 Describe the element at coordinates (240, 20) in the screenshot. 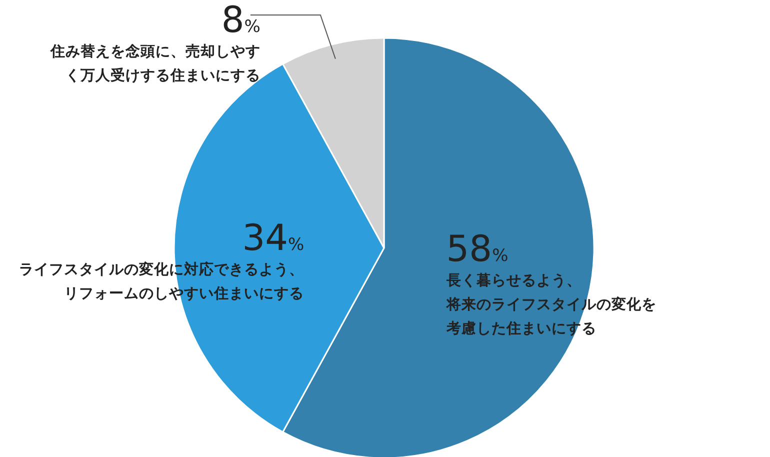

I see `data-label: 8%` at that location.